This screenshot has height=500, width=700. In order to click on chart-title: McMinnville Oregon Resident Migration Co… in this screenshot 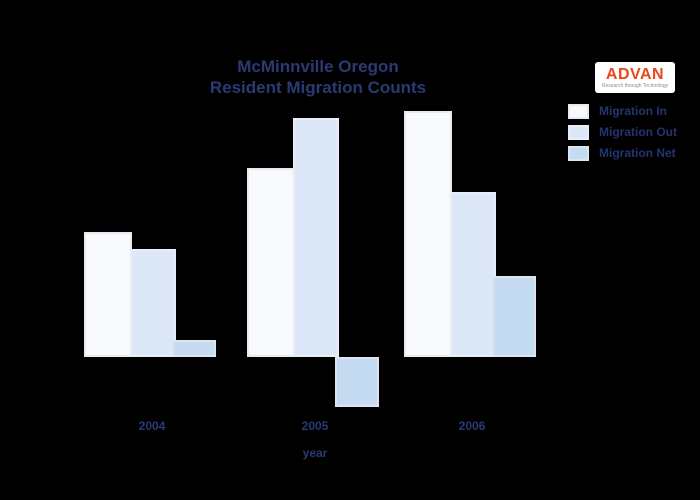, I will do `click(318, 77)`.